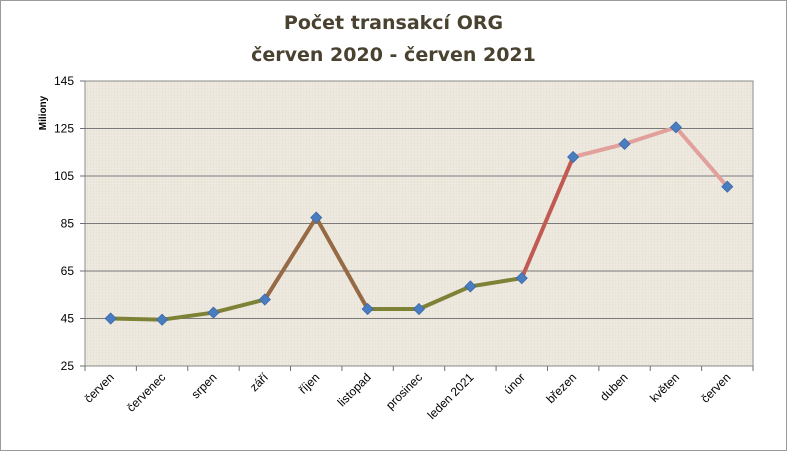 Image resolution: width=787 pixels, height=451 pixels. Describe the element at coordinates (309, 383) in the screenshot. I see `x-tick-label: říjen` at that location.